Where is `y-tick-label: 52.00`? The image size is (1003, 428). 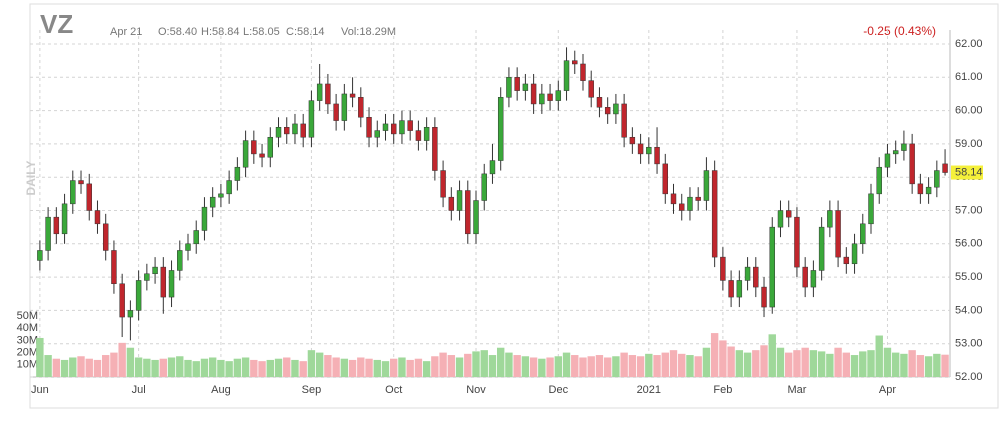 y-tick-label: 52.00 is located at coordinates (969, 377).